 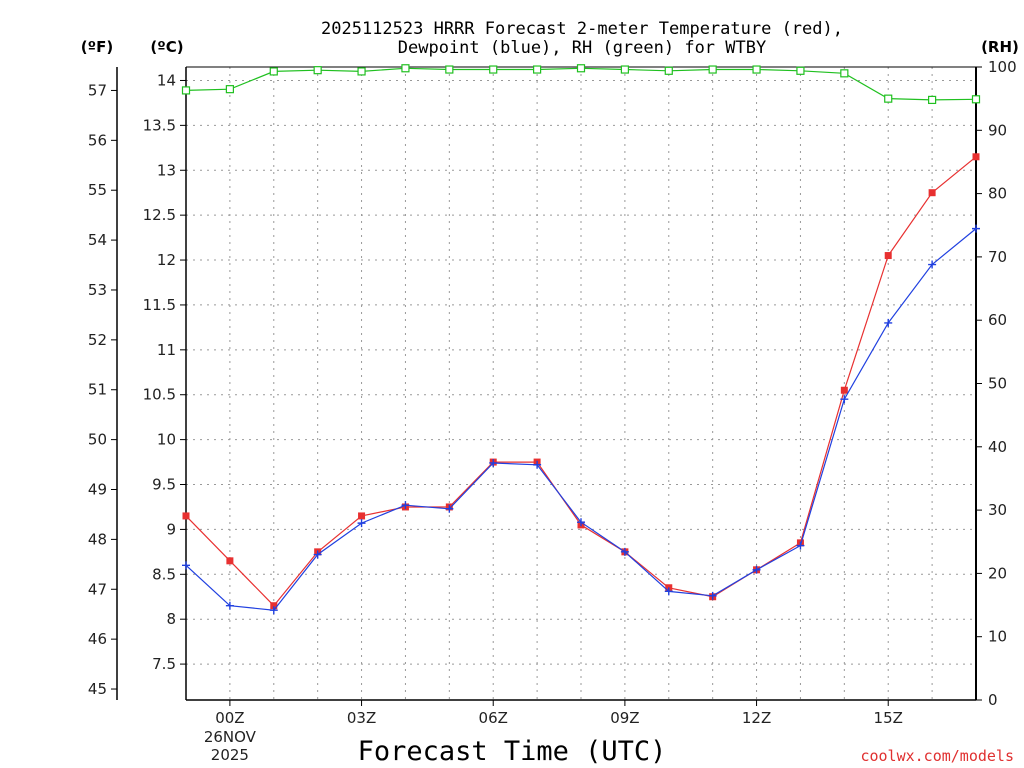 What do you see at coordinates (166, 260) in the screenshot?
I see `celsius-tick-label: 12` at bounding box center [166, 260].